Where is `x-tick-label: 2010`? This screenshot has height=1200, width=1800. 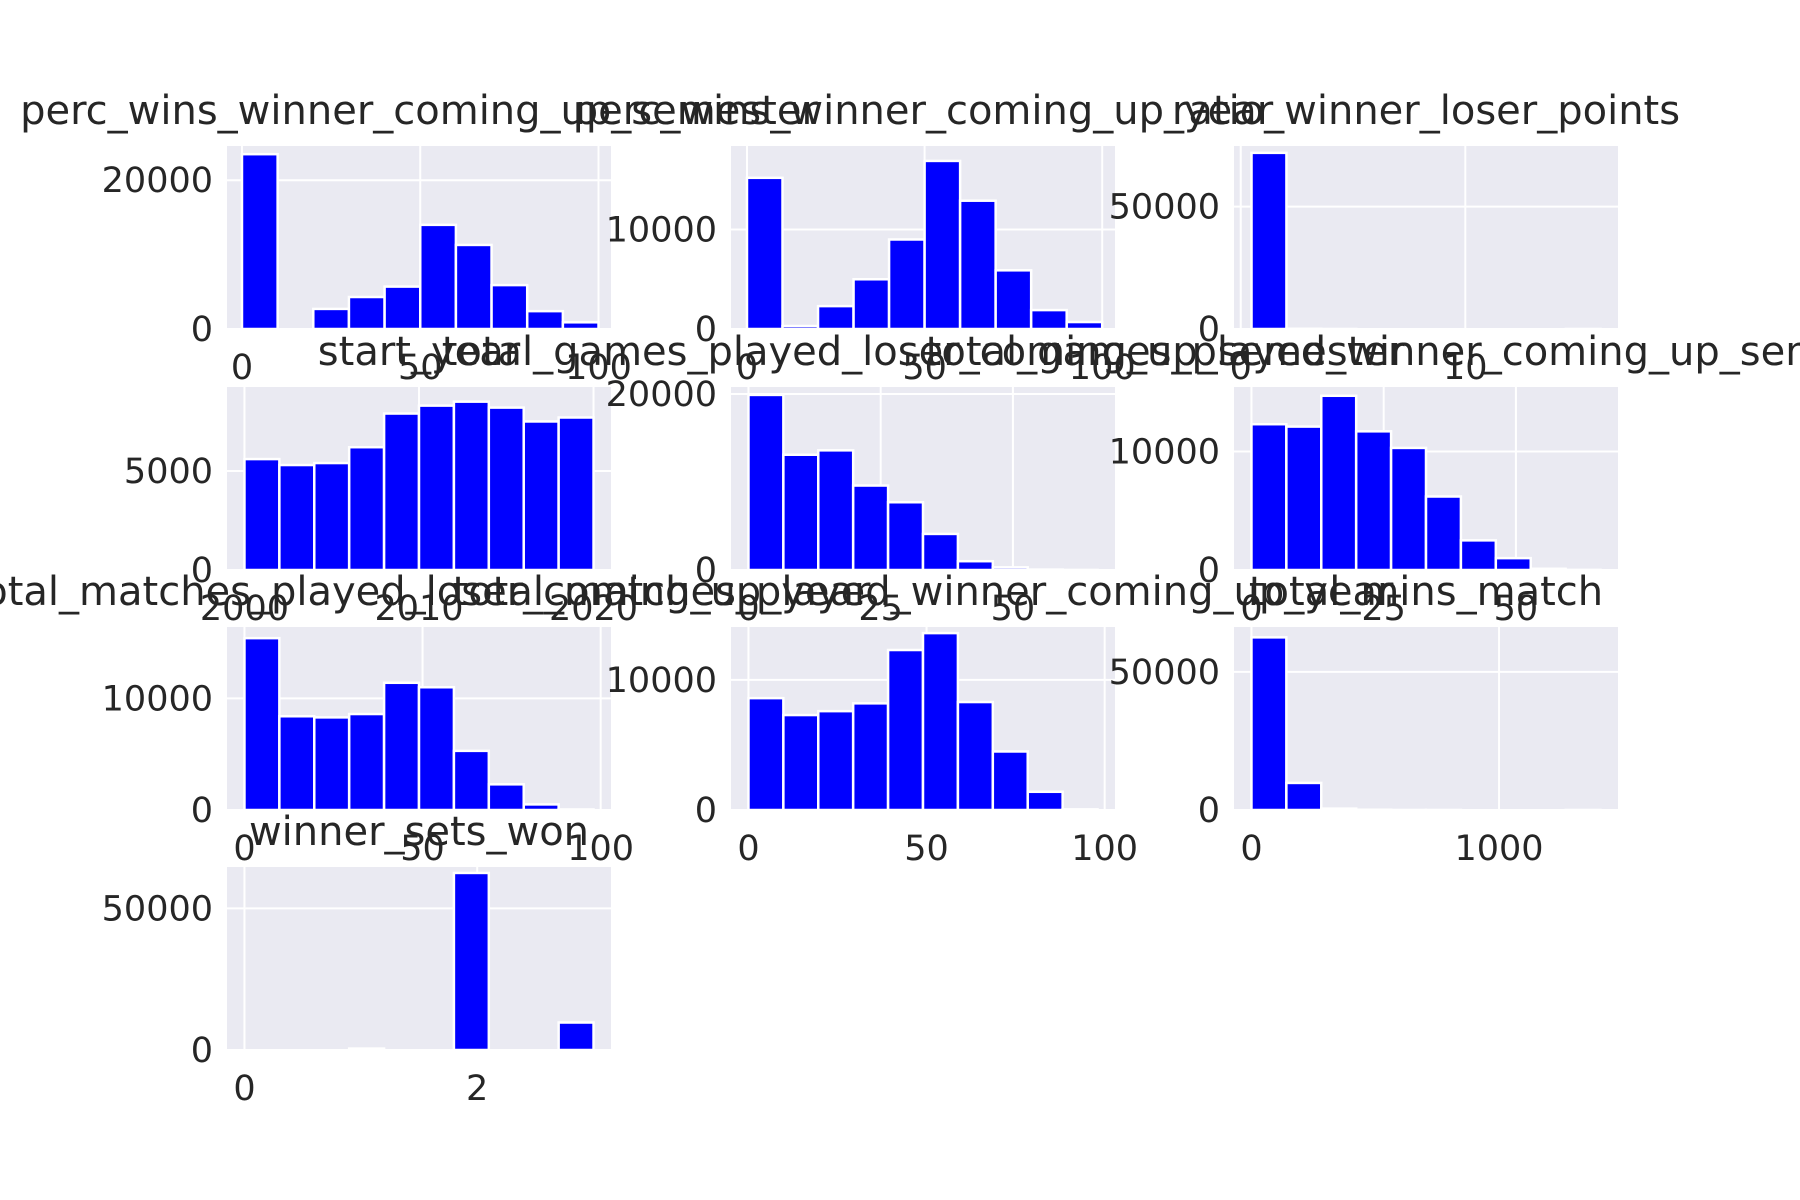
x-tick-label: 2010 is located at coordinates (418, 609).